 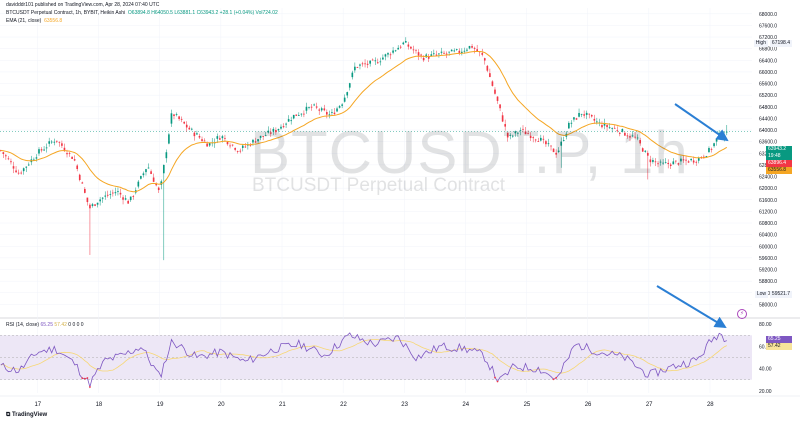 I want to click on price-tick-label: 64800.0, so click(x=768, y=108).